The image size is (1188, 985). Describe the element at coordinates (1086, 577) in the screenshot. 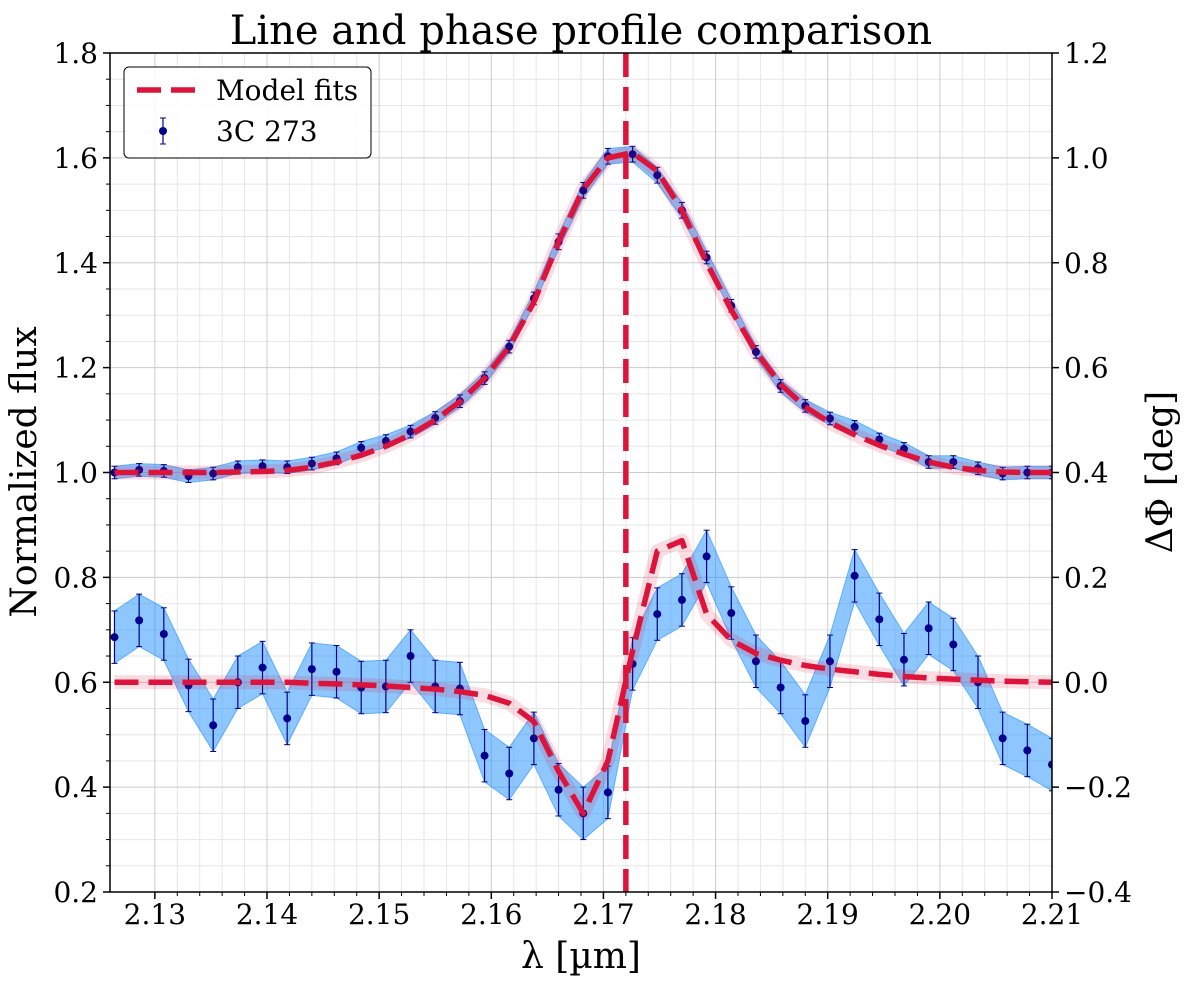

I see `y2-tick-label: 0.2` at that location.